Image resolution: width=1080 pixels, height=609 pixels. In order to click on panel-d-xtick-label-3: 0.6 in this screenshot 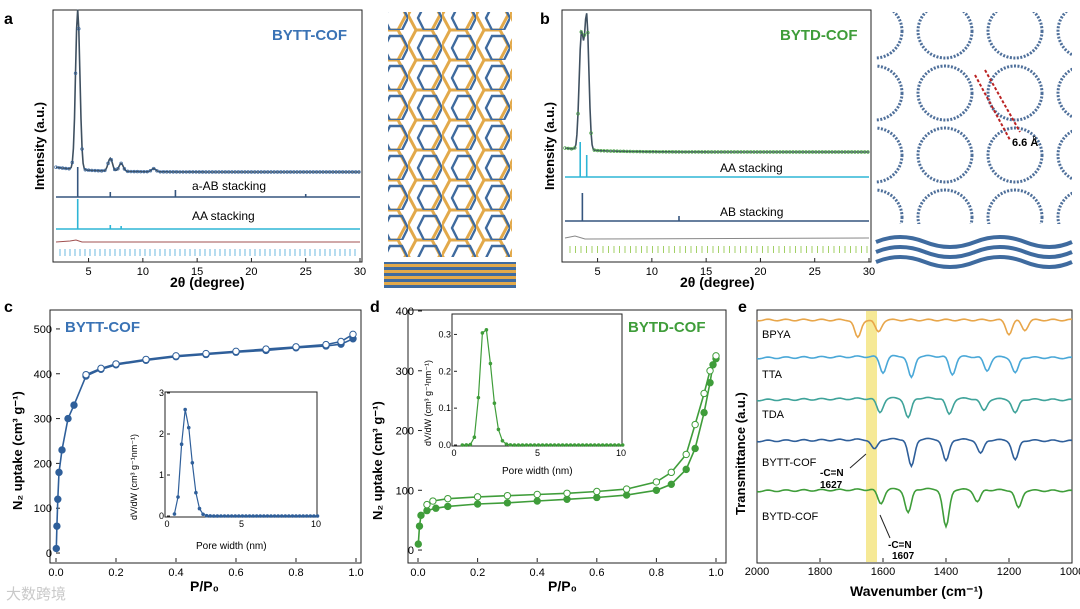, I will do `click(596, 573)`.